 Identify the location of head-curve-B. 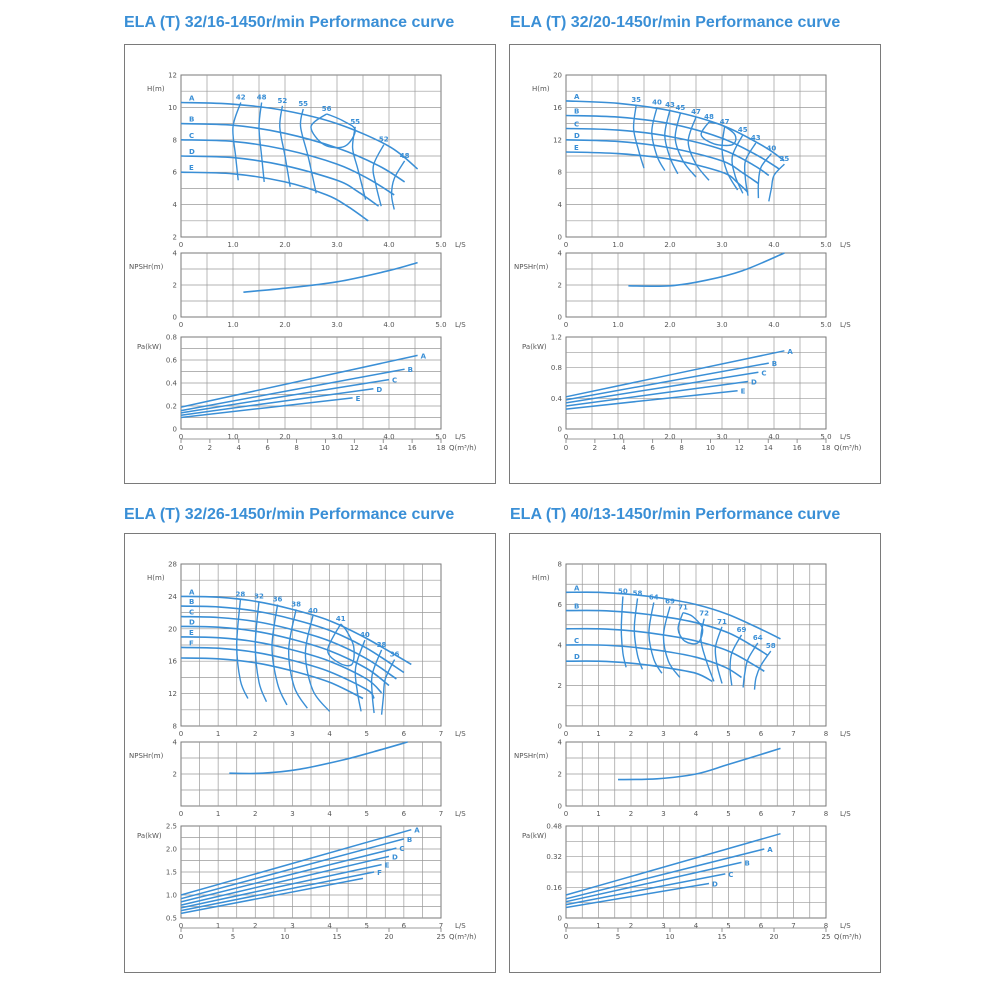
(292, 639).